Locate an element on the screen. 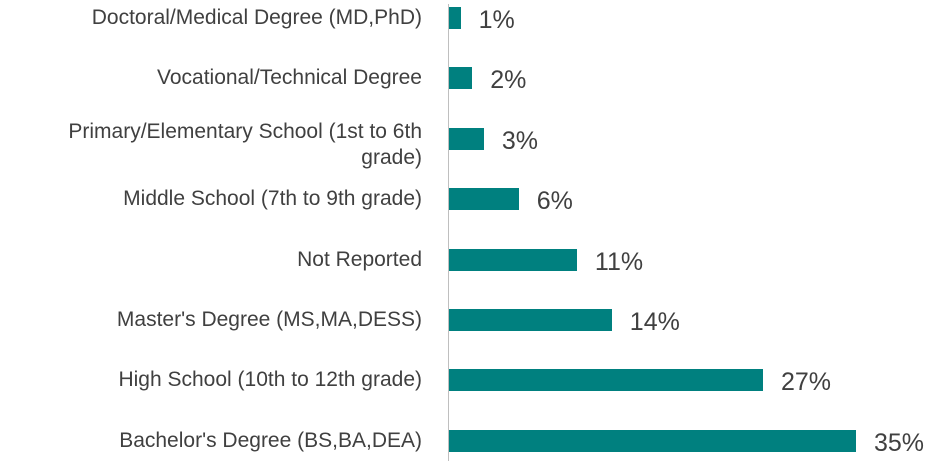  data-label: 27% is located at coordinates (806, 382).